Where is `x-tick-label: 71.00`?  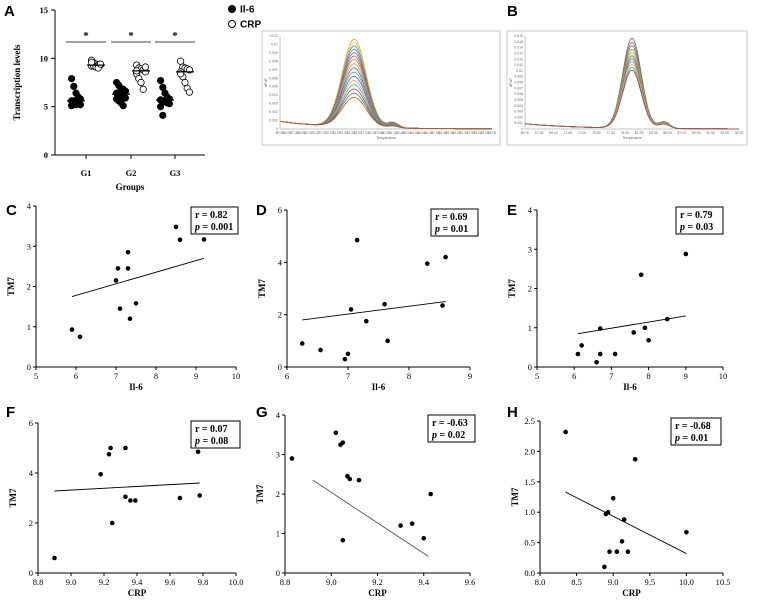 x-tick-label: 71.00 is located at coordinates (567, 133).